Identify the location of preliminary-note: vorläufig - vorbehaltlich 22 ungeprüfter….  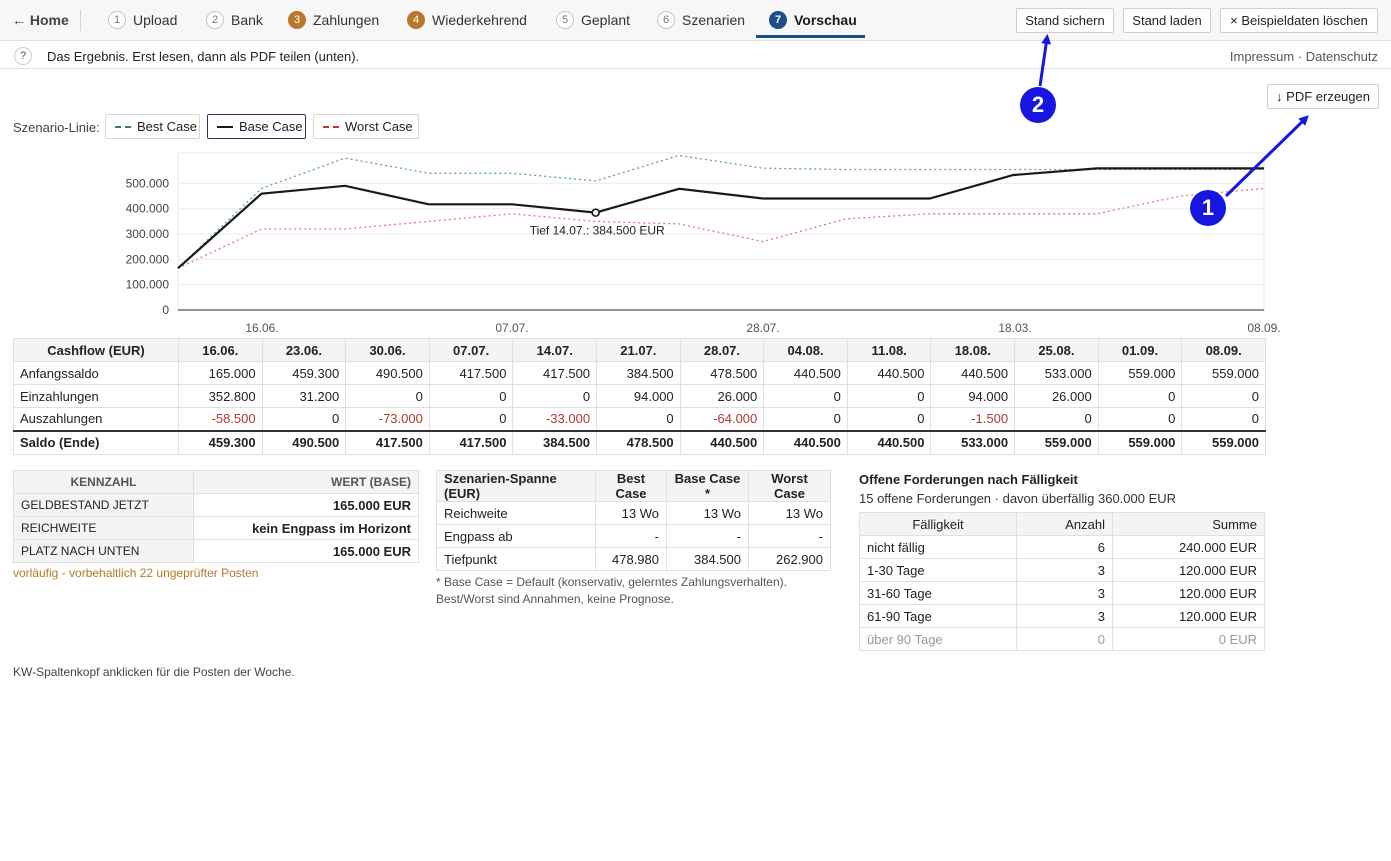
(136, 573).